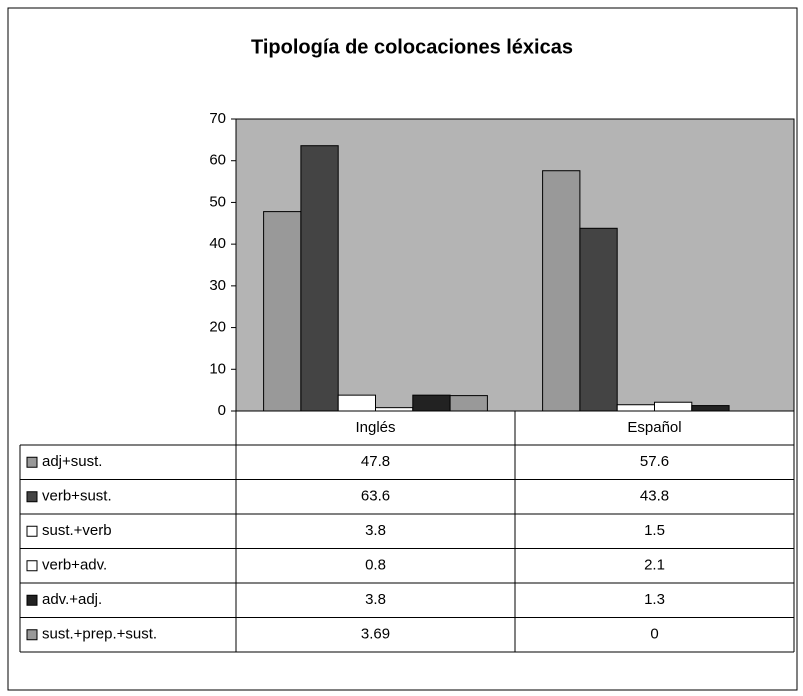 The image size is (803, 696). Describe the element at coordinates (654, 427) in the screenshot. I see `x-tick-label: Español` at that location.